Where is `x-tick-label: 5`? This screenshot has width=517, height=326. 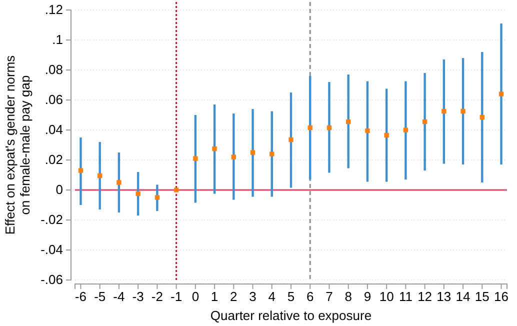
x-tick-label: 5 is located at coordinates (291, 296).